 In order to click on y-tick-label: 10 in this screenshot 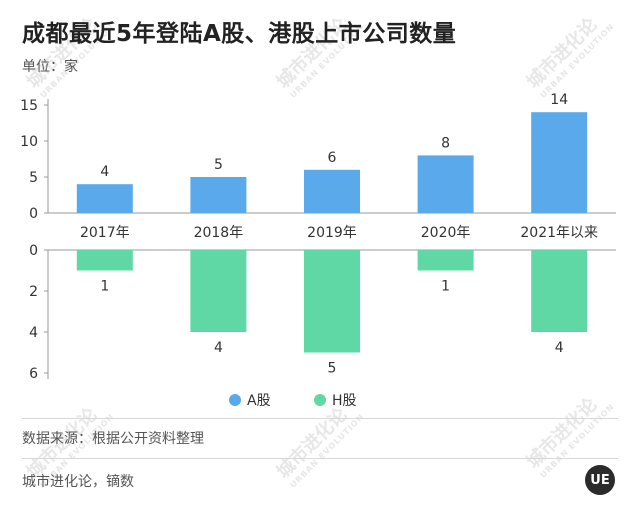, I will do `click(29, 142)`.